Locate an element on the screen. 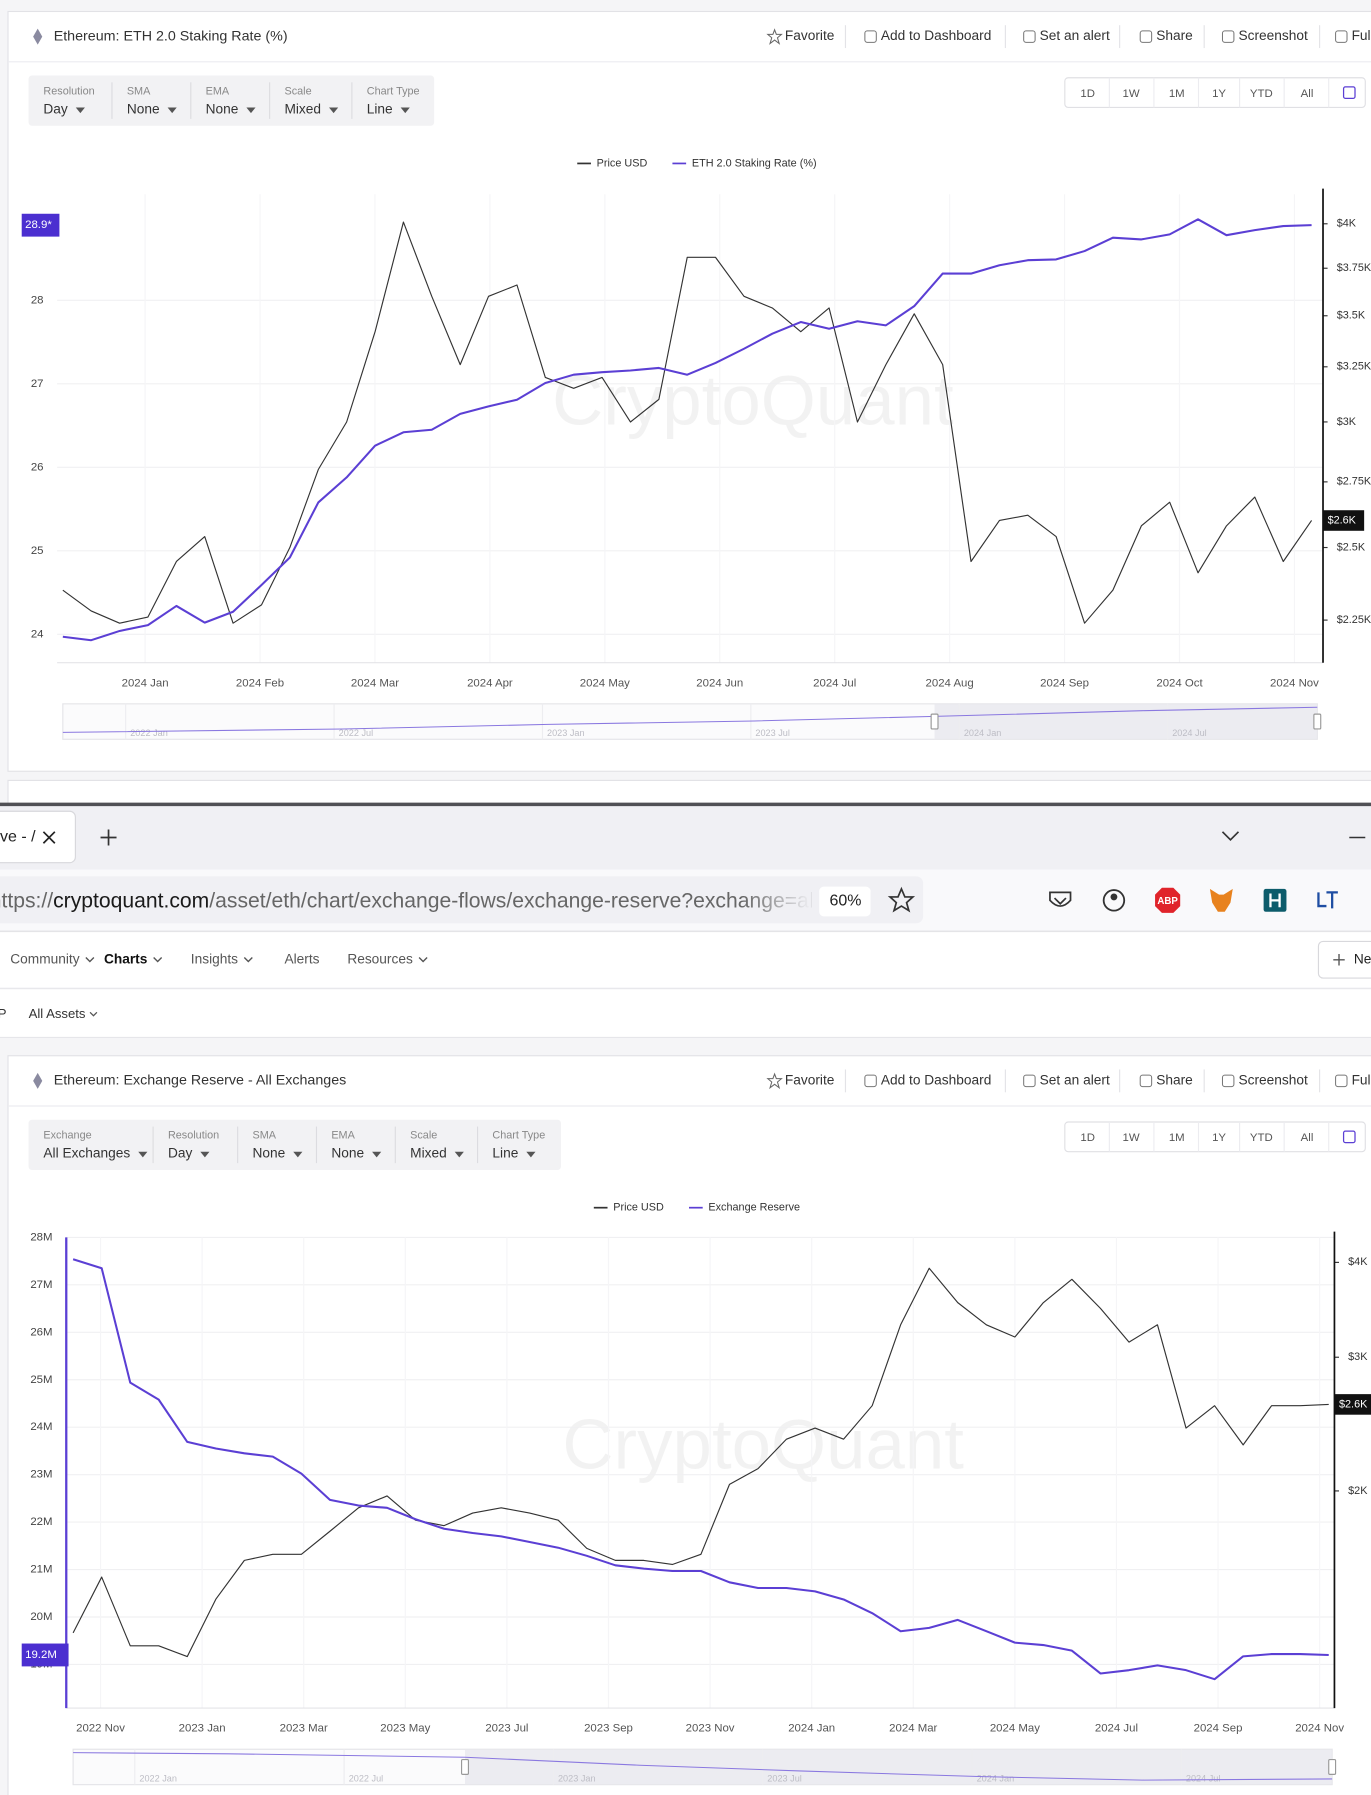 This screenshot has width=1371, height=1795. zoom-badge is located at coordinates (845, 901).